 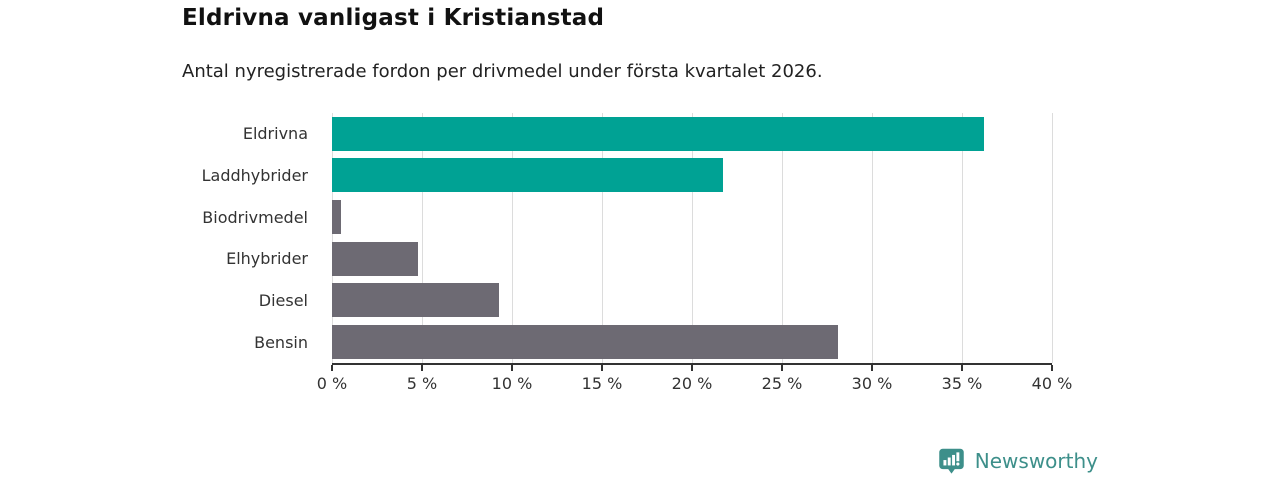 What do you see at coordinates (254, 175) in the screenshot?
I see `category-label: Laddhybrider` at bounding box center [254, 175].